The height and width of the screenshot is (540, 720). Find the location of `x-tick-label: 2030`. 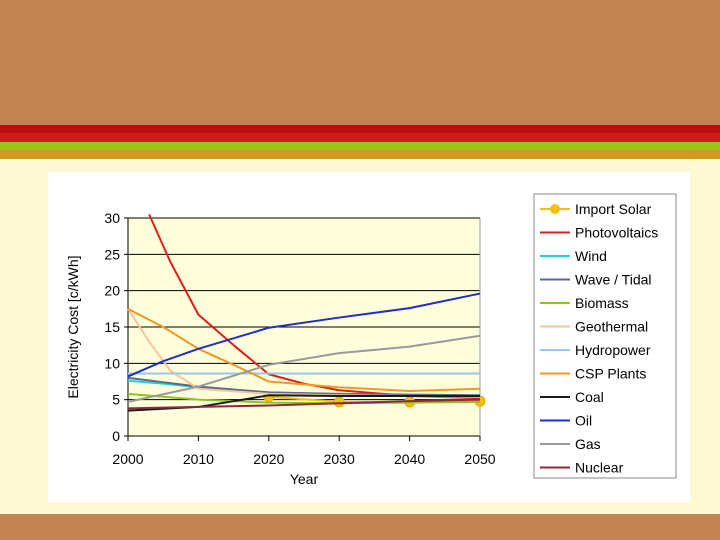

x-tick-label: 2030 is located at coordinates (339, 459).